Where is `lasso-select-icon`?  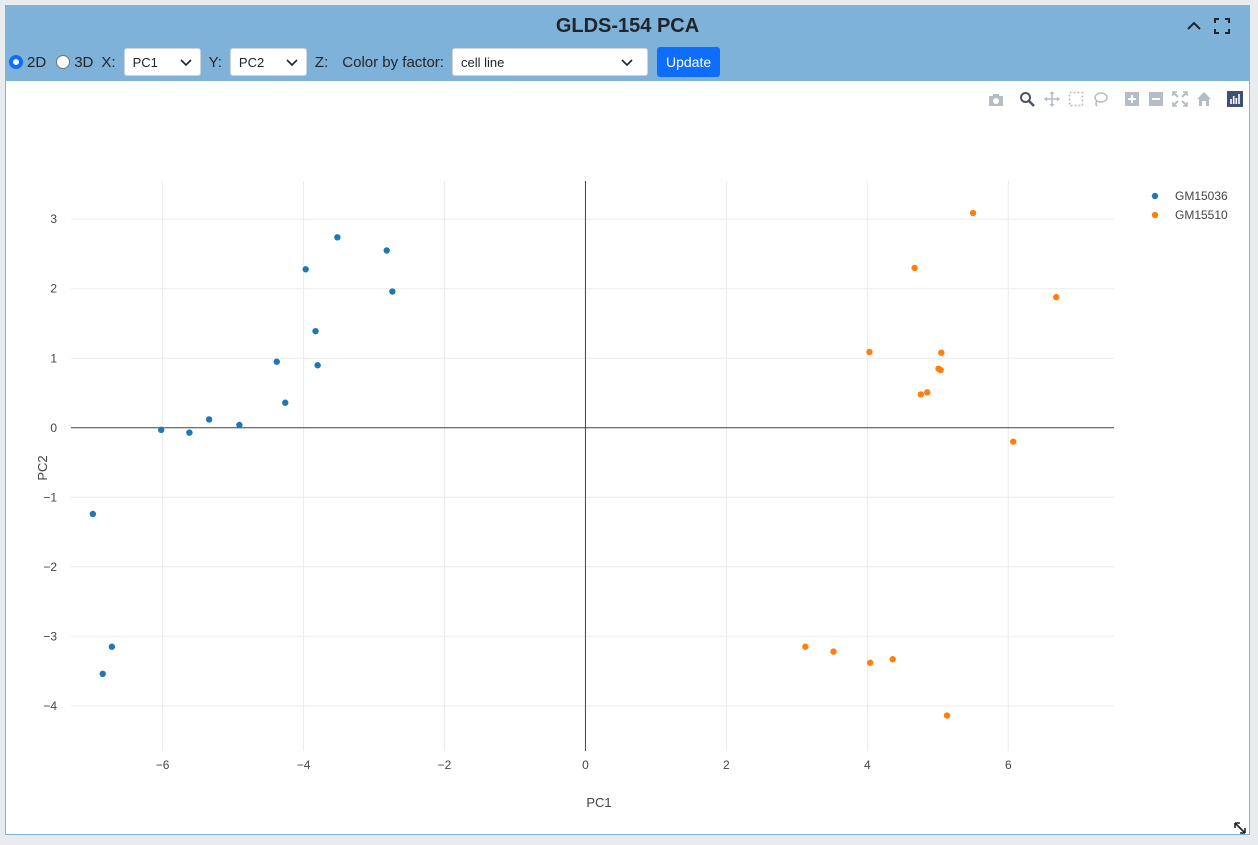
lasso-select-icon is located at coordinates (1100, 99).